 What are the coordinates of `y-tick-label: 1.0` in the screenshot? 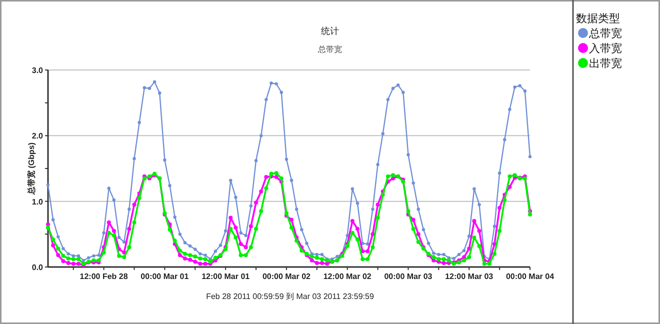 It's located at (38, 201).